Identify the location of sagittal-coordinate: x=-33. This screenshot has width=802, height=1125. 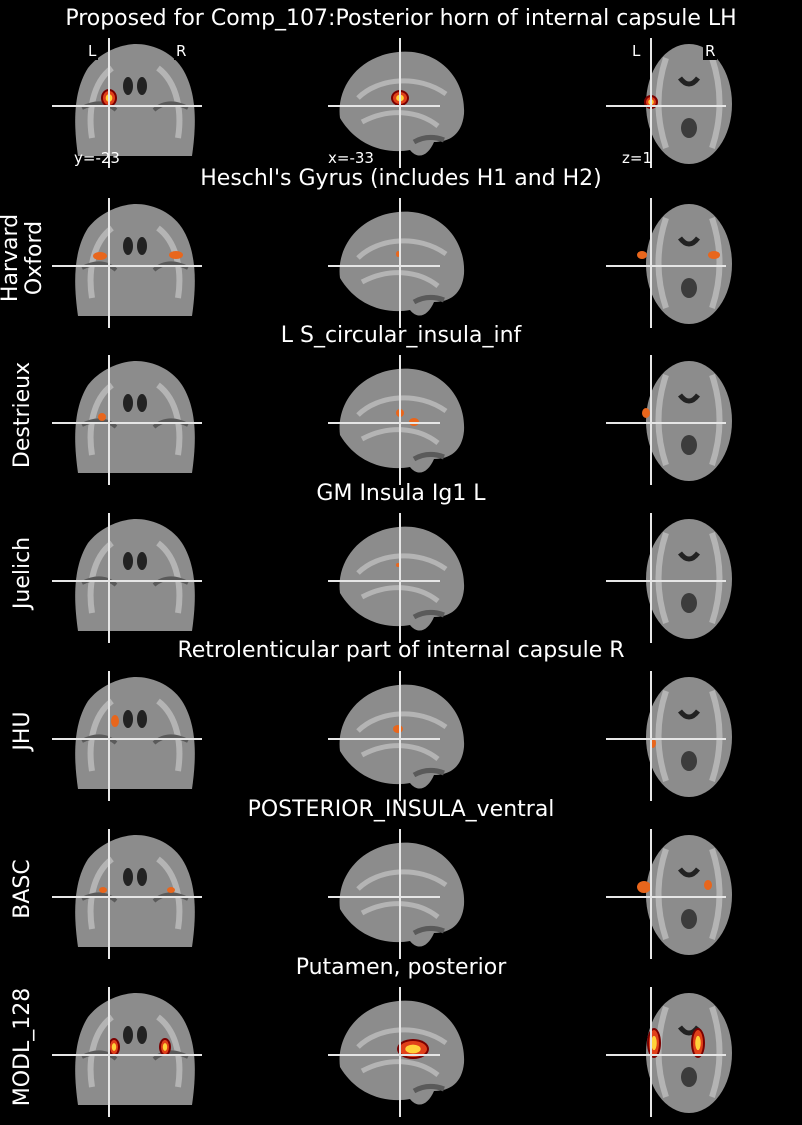
(351, 158).